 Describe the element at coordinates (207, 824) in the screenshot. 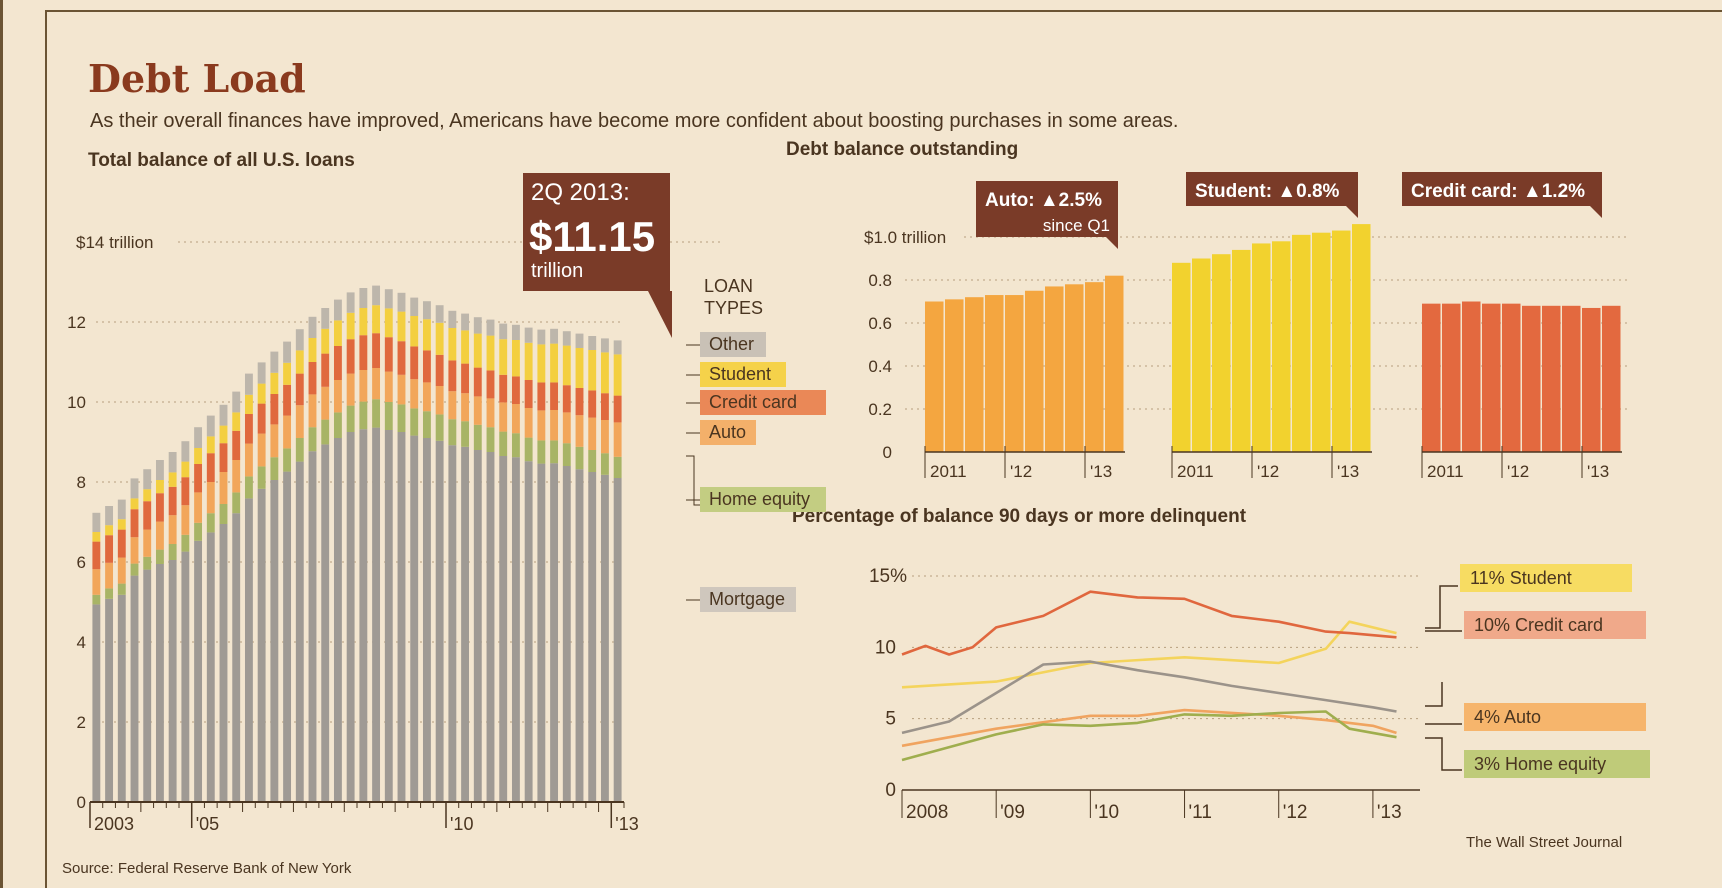

I see `x-tick-label: '05` at that location.